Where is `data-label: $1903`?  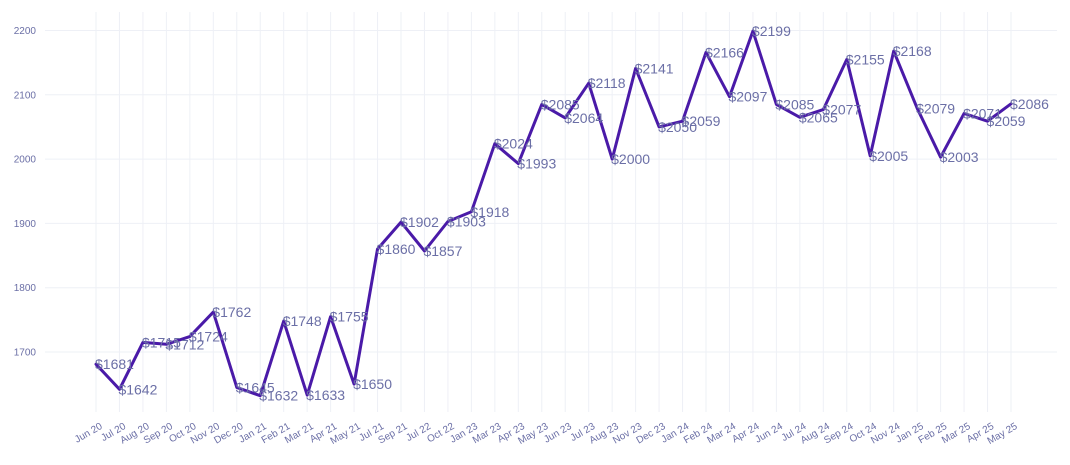 data-label: $1903 is located at coordinates (466, 221).